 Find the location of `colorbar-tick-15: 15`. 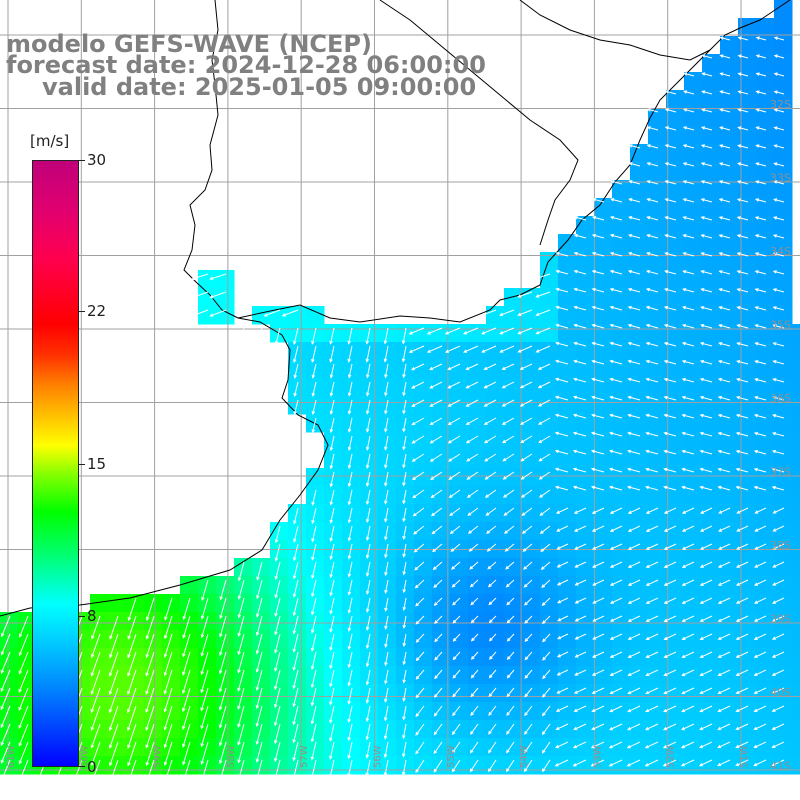

colorbar-tick-15: 15 is located at coordinates (97, 464).